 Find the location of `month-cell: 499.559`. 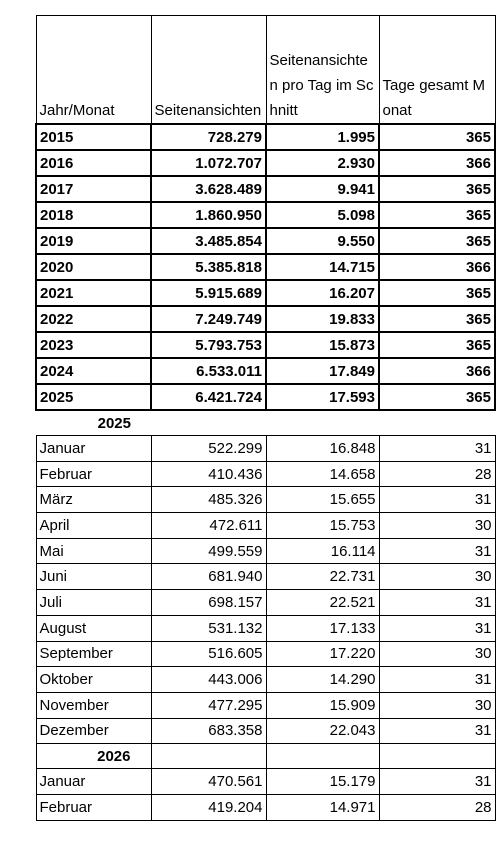

month-cell: 499.559 is located at coordinates (208, 551).